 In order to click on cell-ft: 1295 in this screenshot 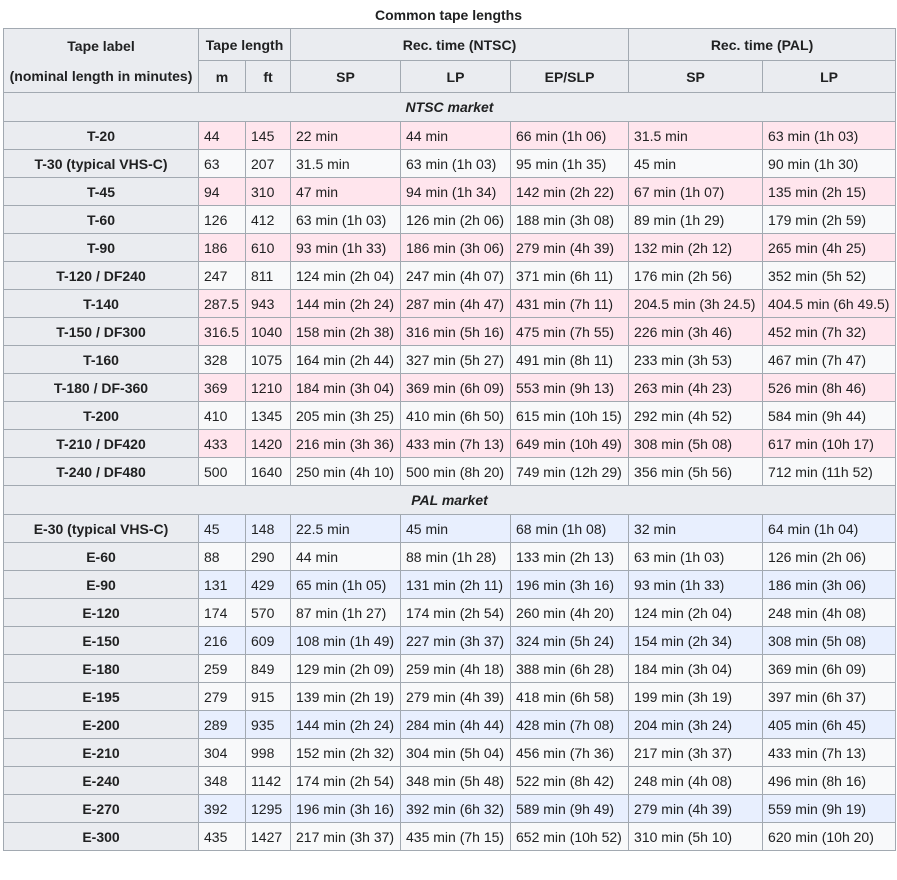, I will do `click(268, 808)`.